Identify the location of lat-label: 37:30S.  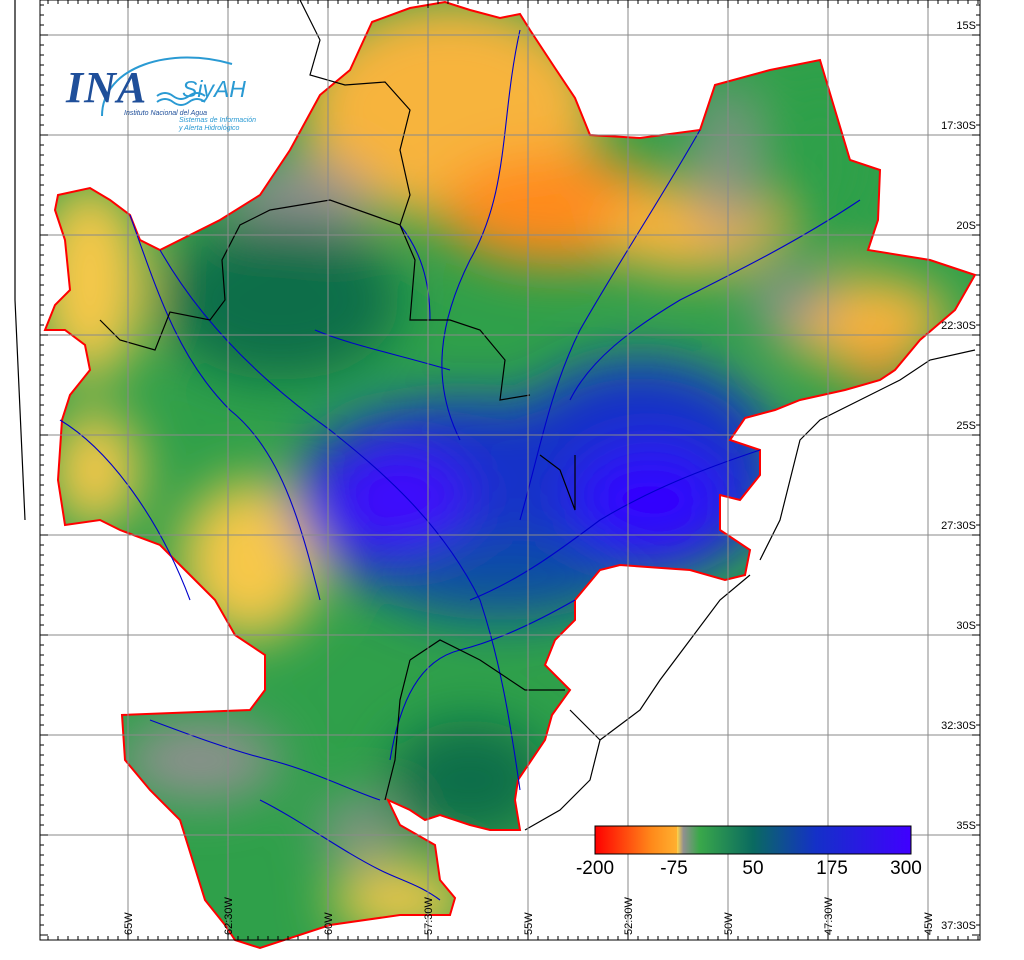
(958, 926).